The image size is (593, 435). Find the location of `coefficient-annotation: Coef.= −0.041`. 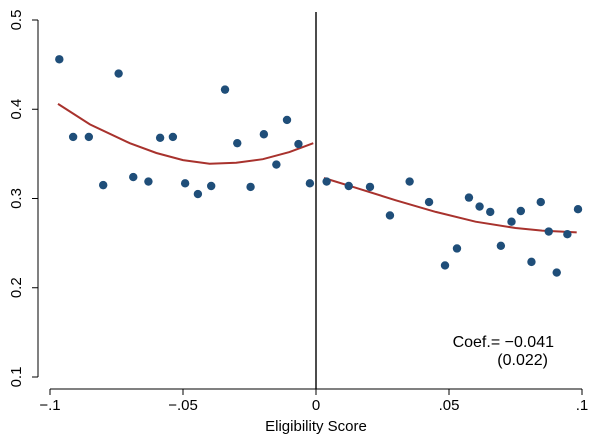

coefficient-annotation: Coef.= −0.041 is located at coordinates (504, 342).